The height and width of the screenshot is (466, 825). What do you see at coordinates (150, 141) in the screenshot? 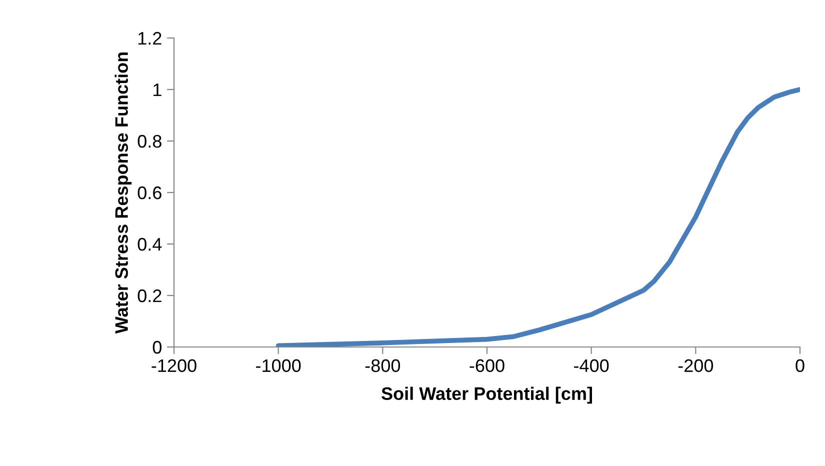
I see `y-tick-label: 0.8` at bounding box center [150, 141].